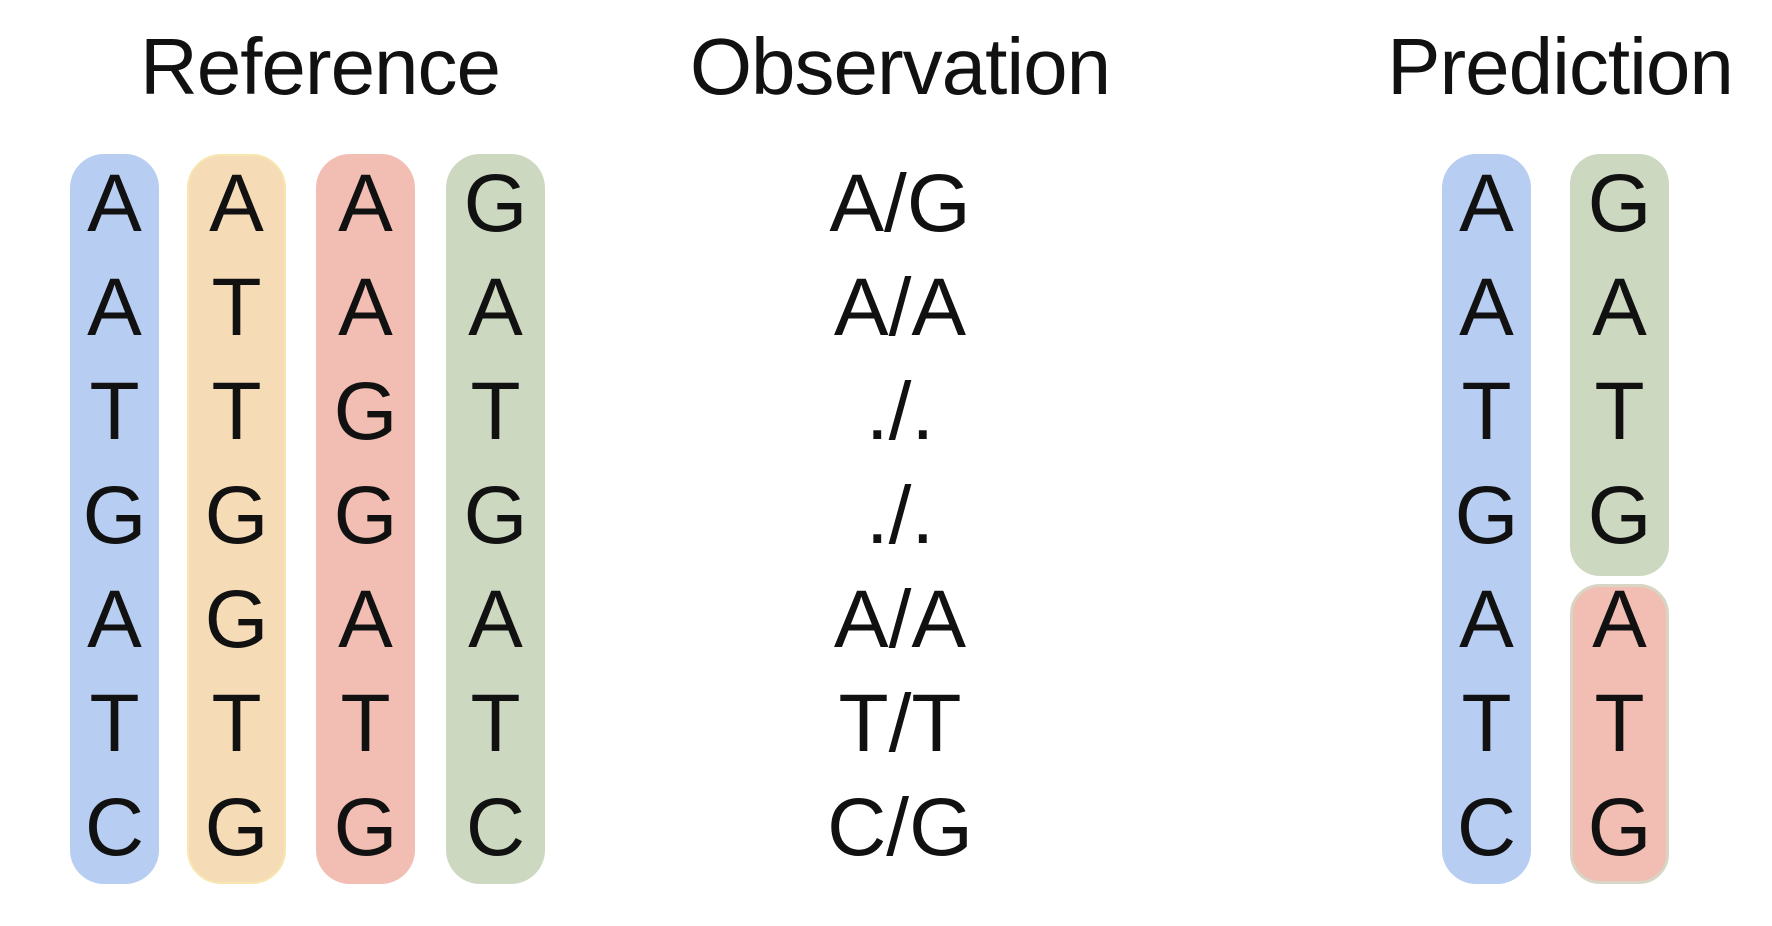 Image resolution: width=1772 pixels, height=926 pixels. I want to click on reference-title: Reference, so click(320, 66).